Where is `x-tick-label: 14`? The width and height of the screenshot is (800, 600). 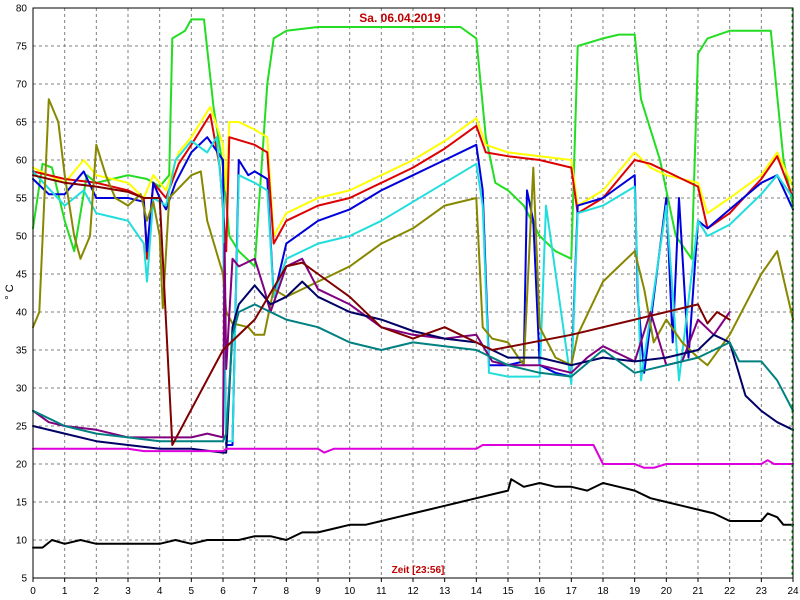 x-tick-label: 14 is located at coordinates (477, 591).